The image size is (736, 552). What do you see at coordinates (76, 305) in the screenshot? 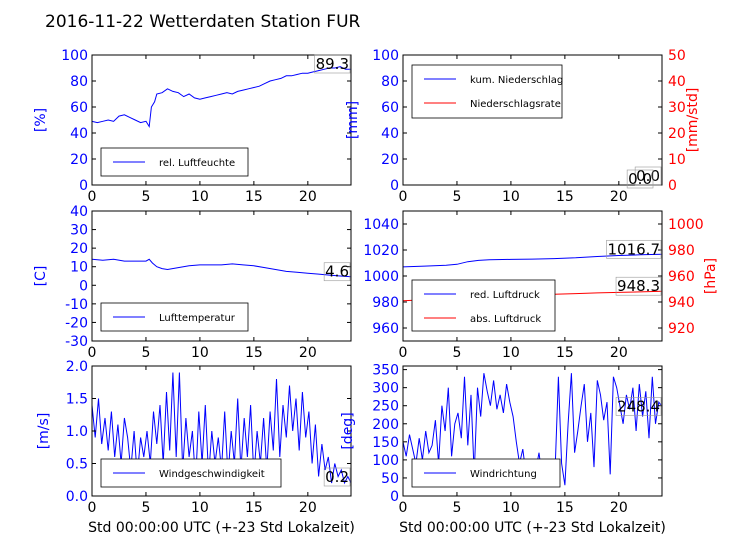
I see `y-tick-label: -10` at bounding box center [76, 305].